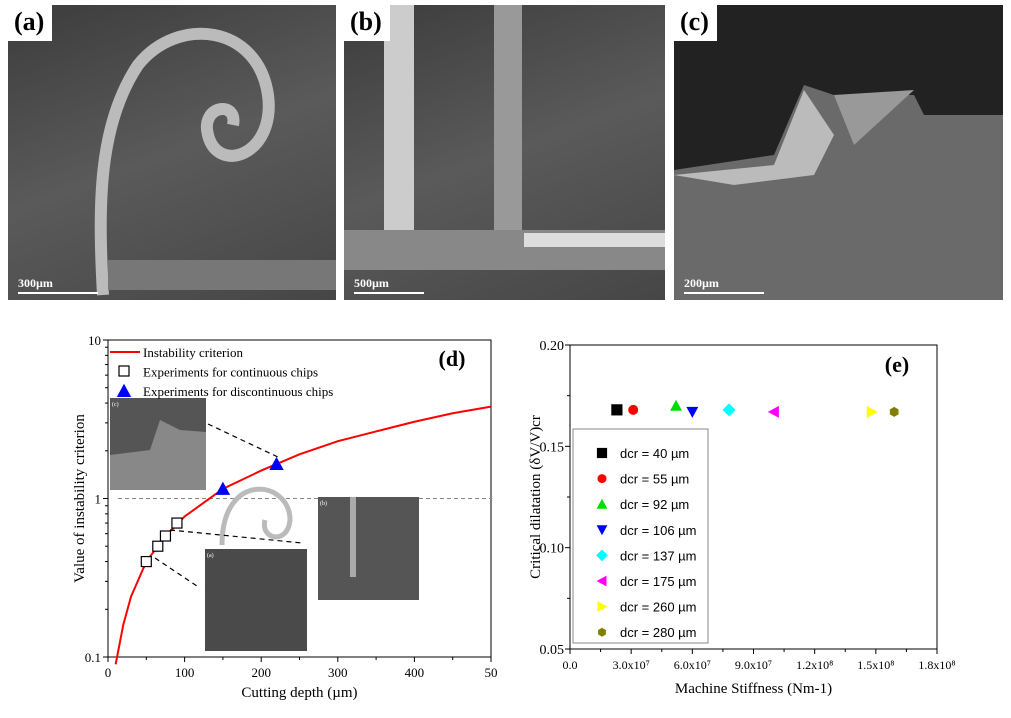 The image size is (1011, 718). What do you see at coordinates (210, 555) in the screenshot?
I see `inset-label: (a)` at bounding box center [210, 555].